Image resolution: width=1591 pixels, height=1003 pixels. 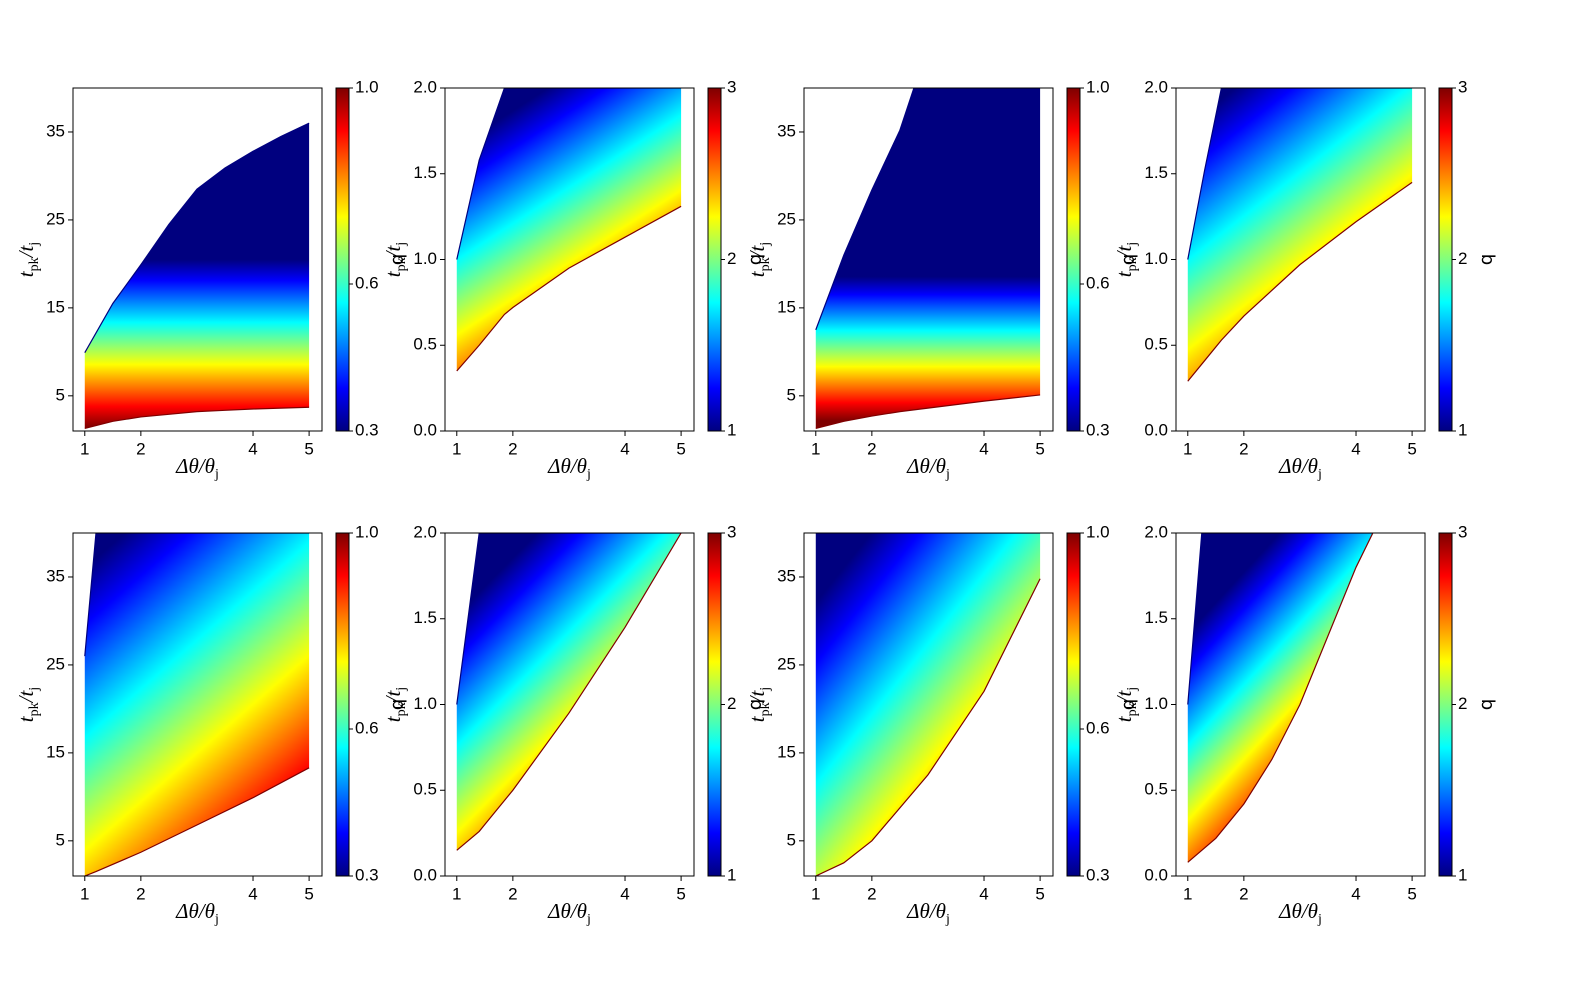 I want to click on colorbar-label: b, so click(x=1487, y=704).